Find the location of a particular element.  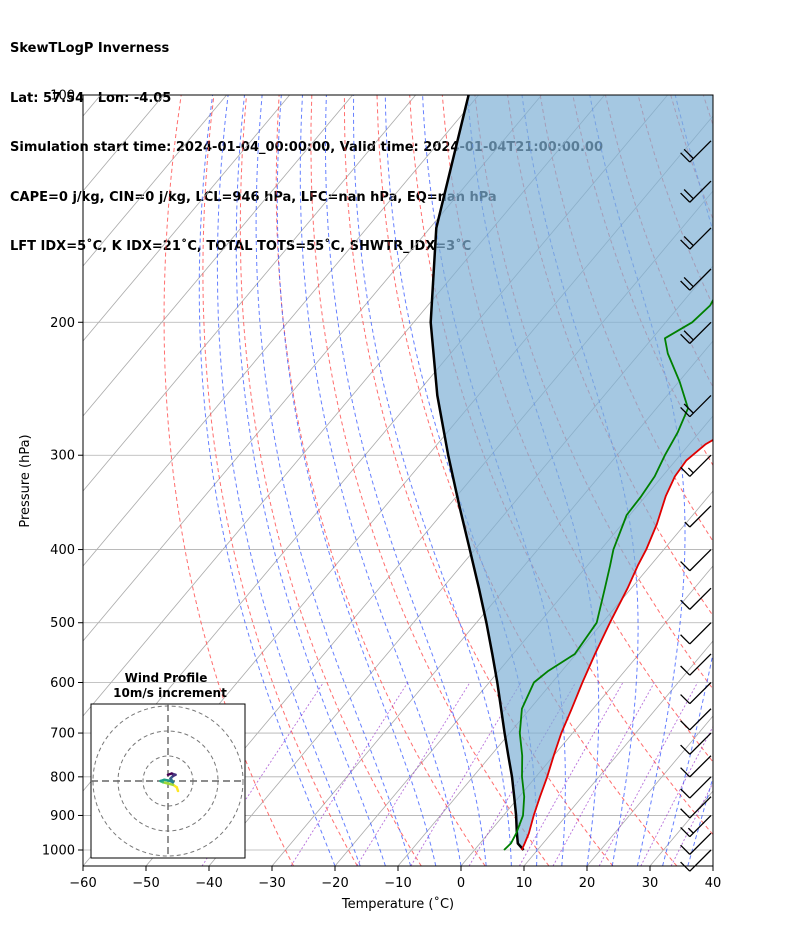

x-tick-label: −20 is located at coordinates (334, 883).